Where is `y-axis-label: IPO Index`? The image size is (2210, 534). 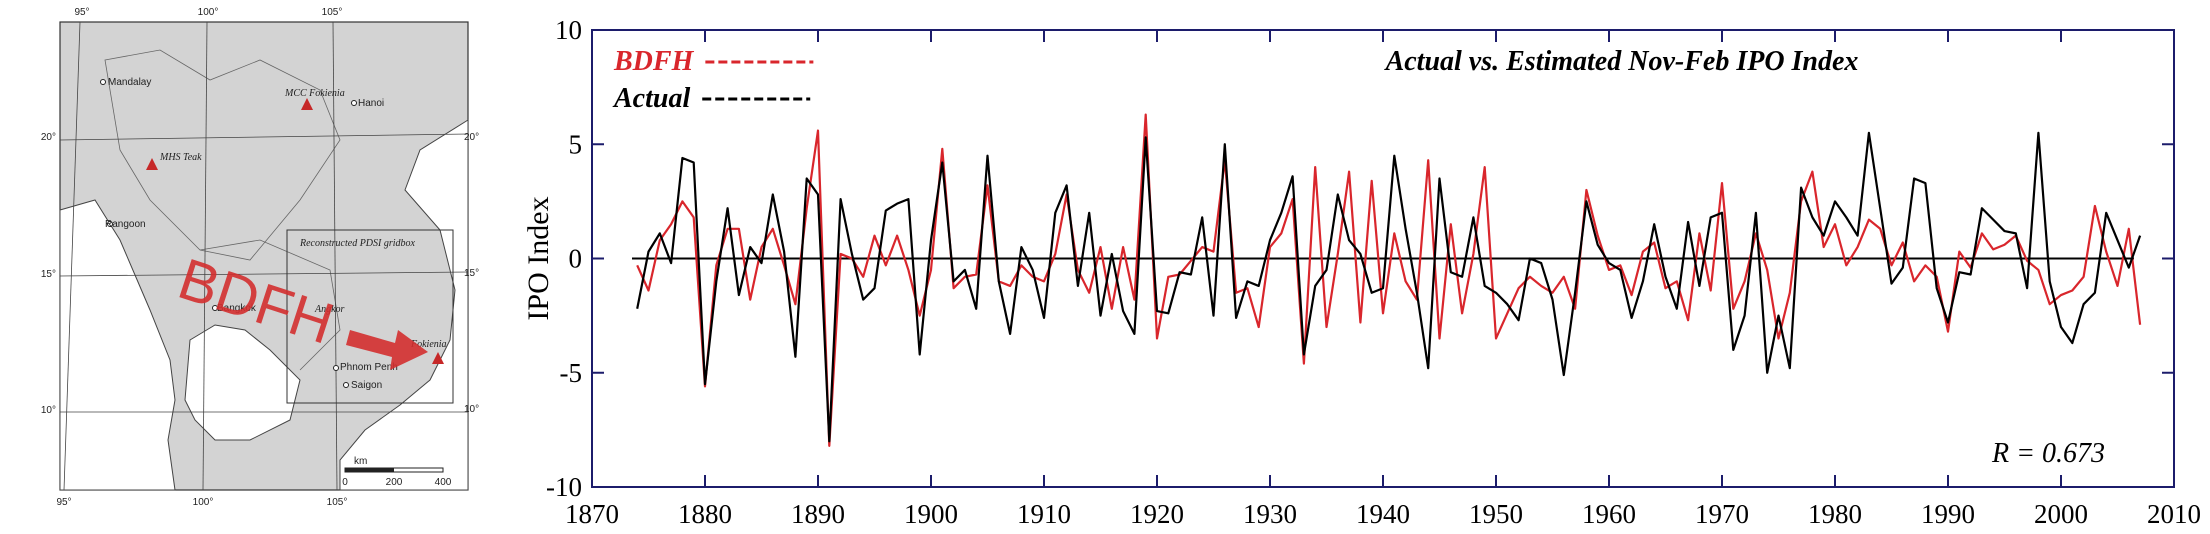 y-axis-label: IPO Index is located at coordinates (538, 258).